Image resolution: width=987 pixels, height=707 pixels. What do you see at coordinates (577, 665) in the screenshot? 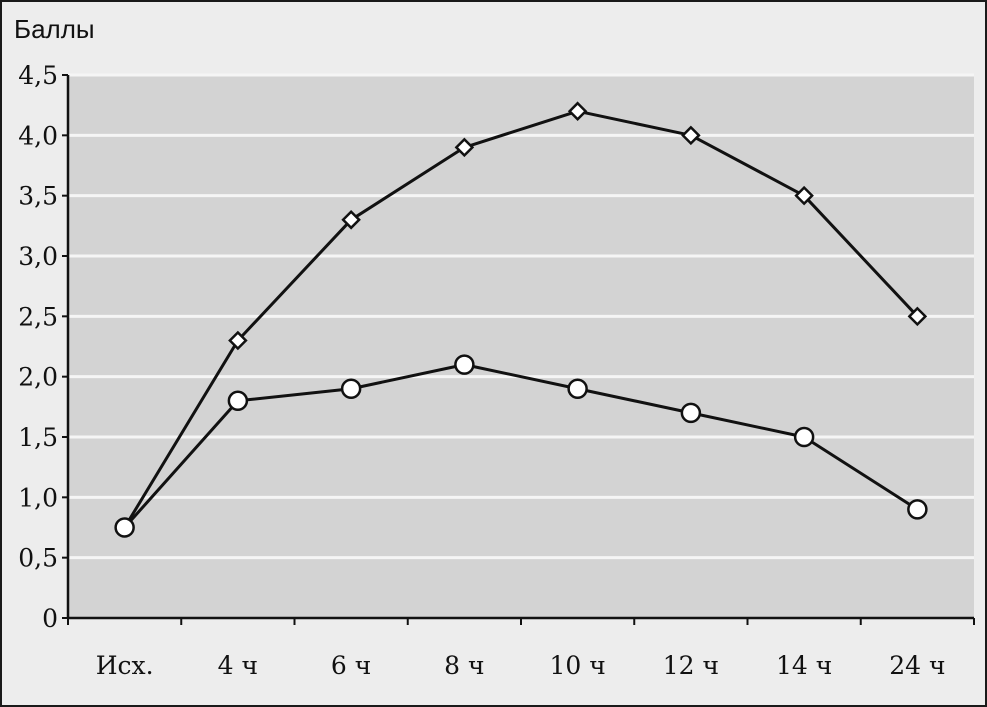
I see `x-tick-label: 10 ч` at bounding box center [577, 665].